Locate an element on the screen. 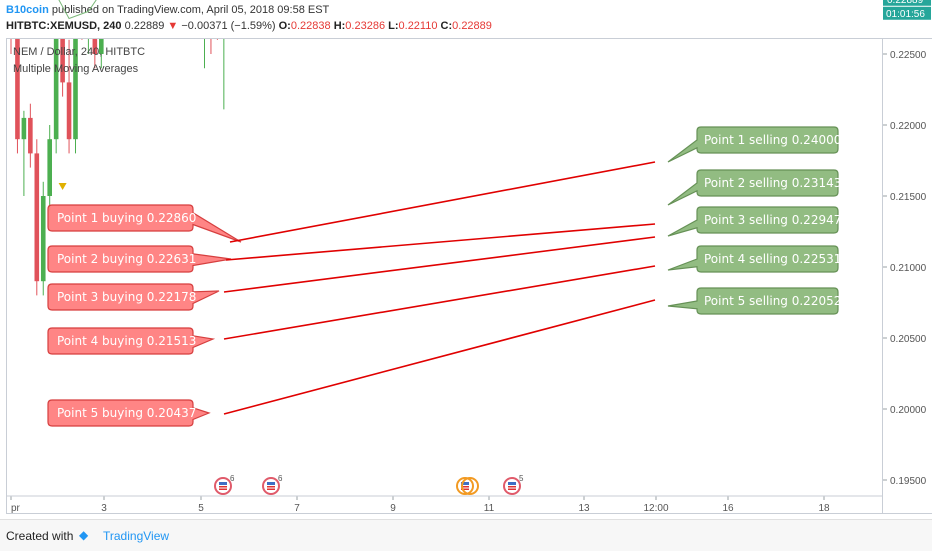  moving-average-line is located at coordinates (77, 10).